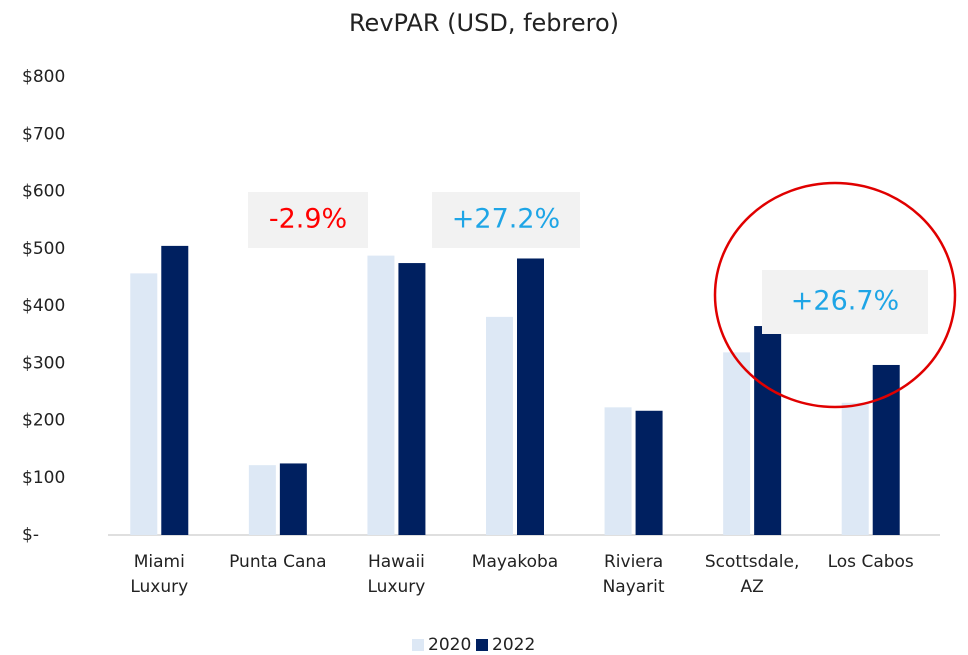 Image resolution: width=968 pixels, height=655 pixels. Describe the element at coordinates (513, 645) in the screenshot. I see `legend-label: 2022` at that location.